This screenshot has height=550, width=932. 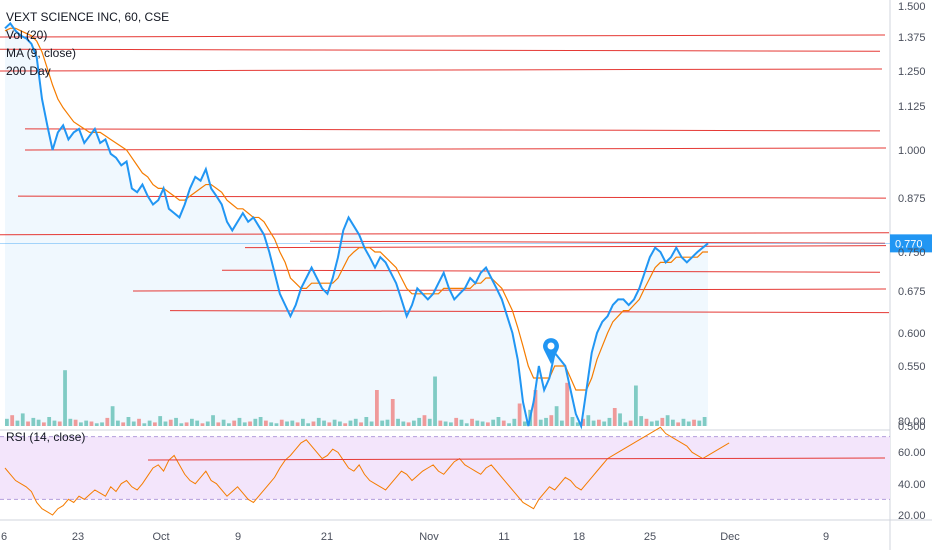 I want to click on price-tick-label: 1.125, so click(x=912, y=107).